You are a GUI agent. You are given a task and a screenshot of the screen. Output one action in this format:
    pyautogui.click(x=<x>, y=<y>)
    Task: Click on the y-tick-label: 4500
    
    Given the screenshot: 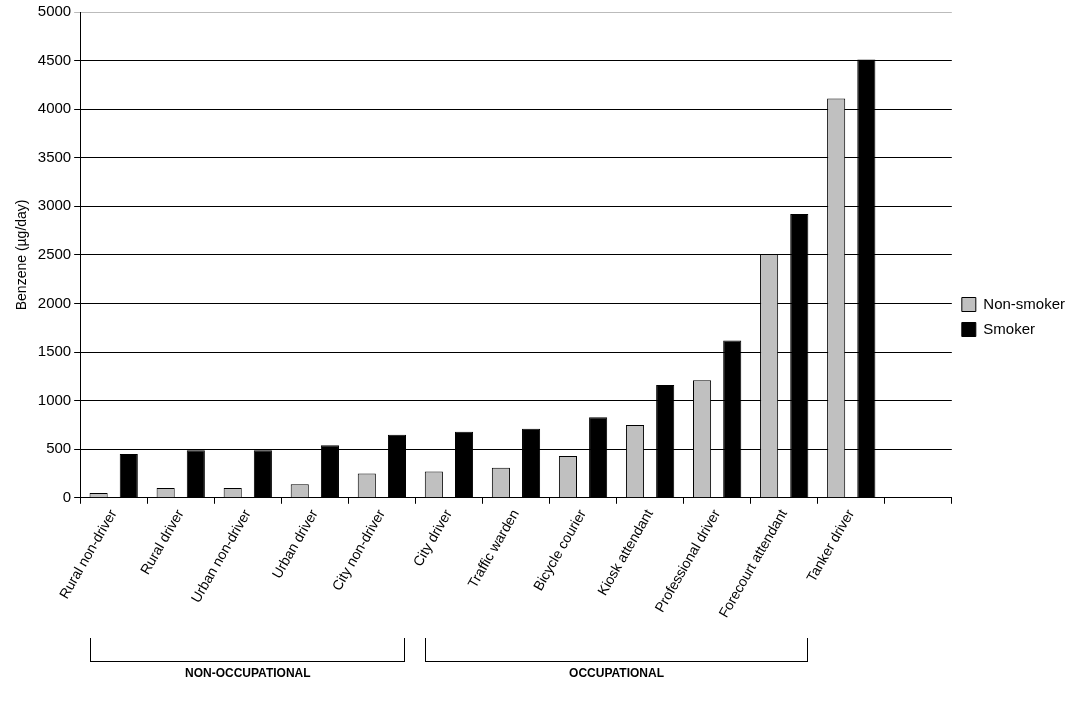 What is the action you would take?
    pyautogui.click(x=54, y=59)
    